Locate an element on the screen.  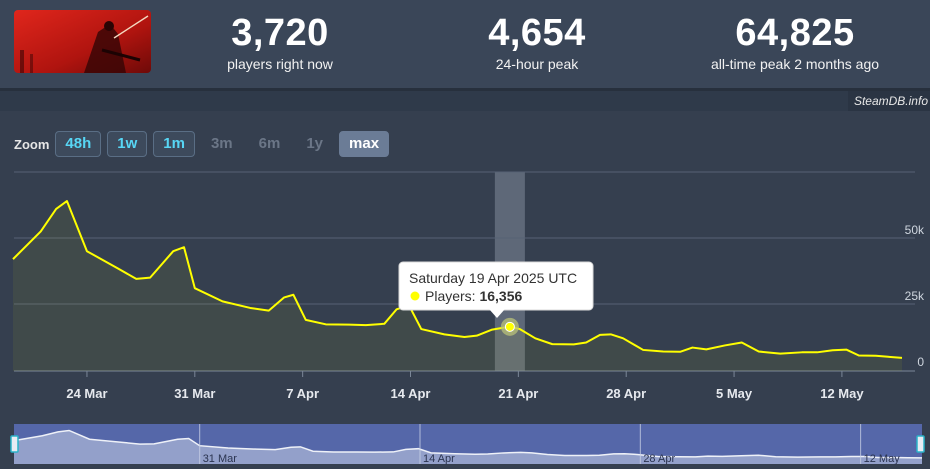
navigator: 31 Mar 14 Apr 28 Apr 12 May is located at coordinates (467, 444).